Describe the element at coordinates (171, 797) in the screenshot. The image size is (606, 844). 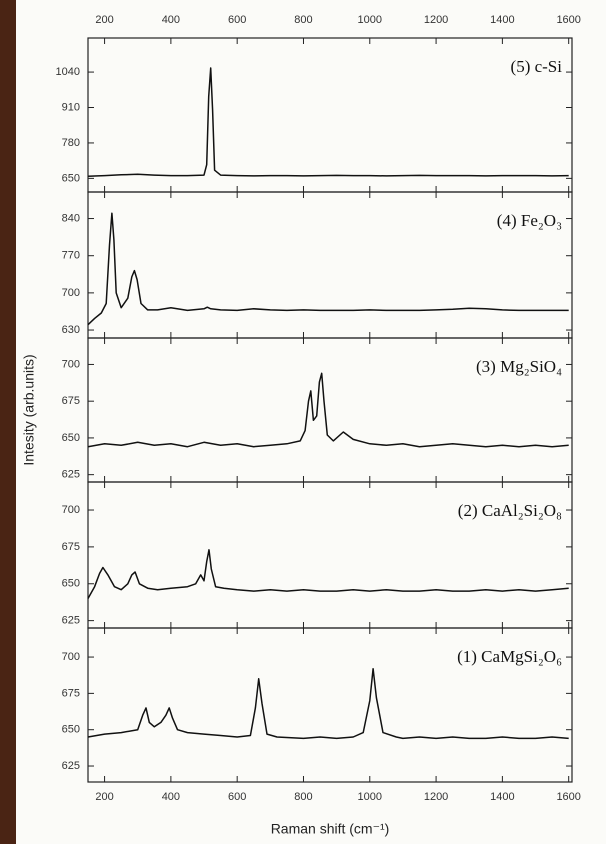
I see `x-tick-label: 400` at that location.